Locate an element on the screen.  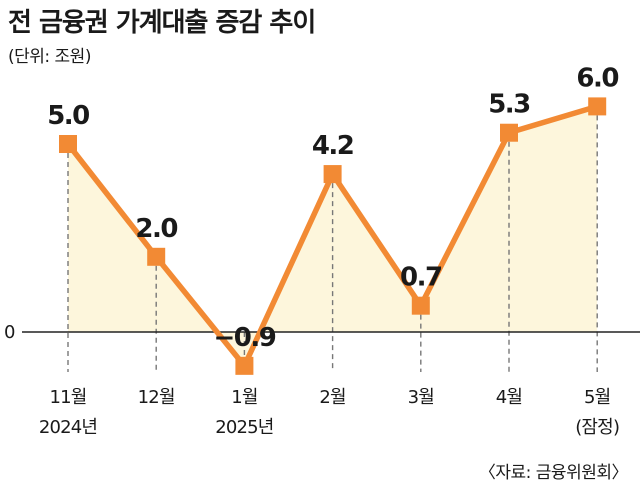
x-tick-label-5: 3월 is located at coordinates (421, 397).